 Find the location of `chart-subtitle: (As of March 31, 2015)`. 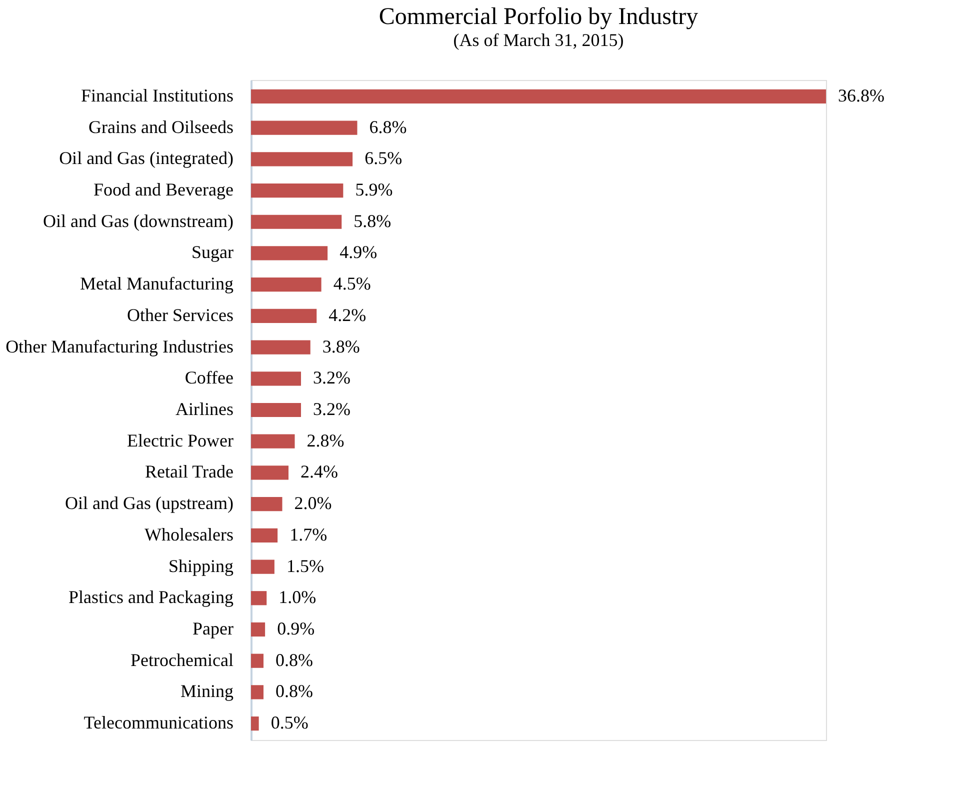

chart-subtitle: (As of March 31, 2015) is located at coordinates (538, 40).